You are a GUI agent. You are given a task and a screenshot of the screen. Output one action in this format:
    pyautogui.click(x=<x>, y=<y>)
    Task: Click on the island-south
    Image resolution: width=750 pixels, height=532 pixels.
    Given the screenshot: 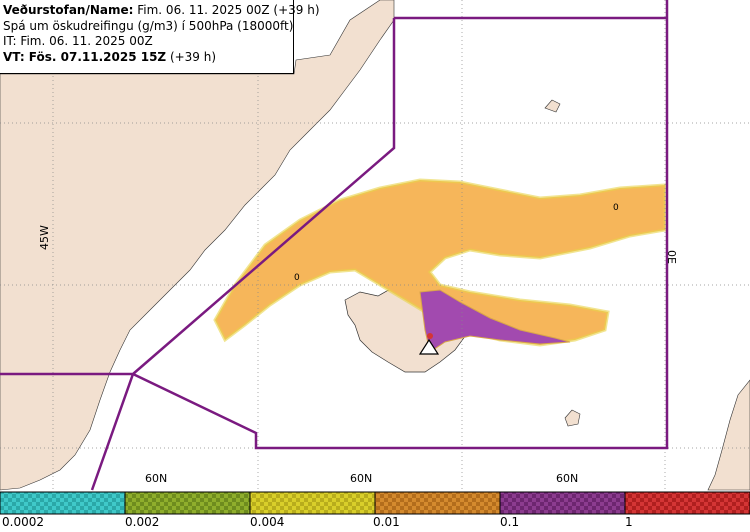 What is the action you would take?
    pyautogui.click(x=572, y=418)
    